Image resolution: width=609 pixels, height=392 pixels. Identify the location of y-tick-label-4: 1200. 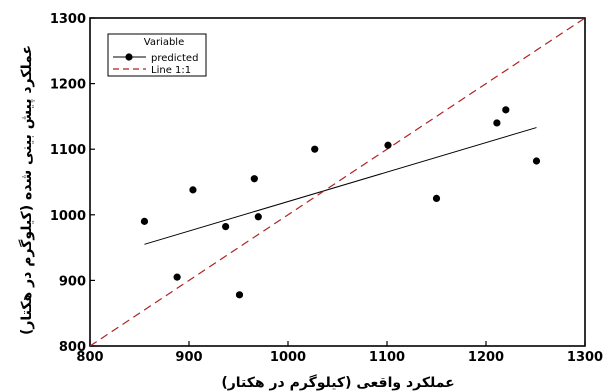
(68, 85).